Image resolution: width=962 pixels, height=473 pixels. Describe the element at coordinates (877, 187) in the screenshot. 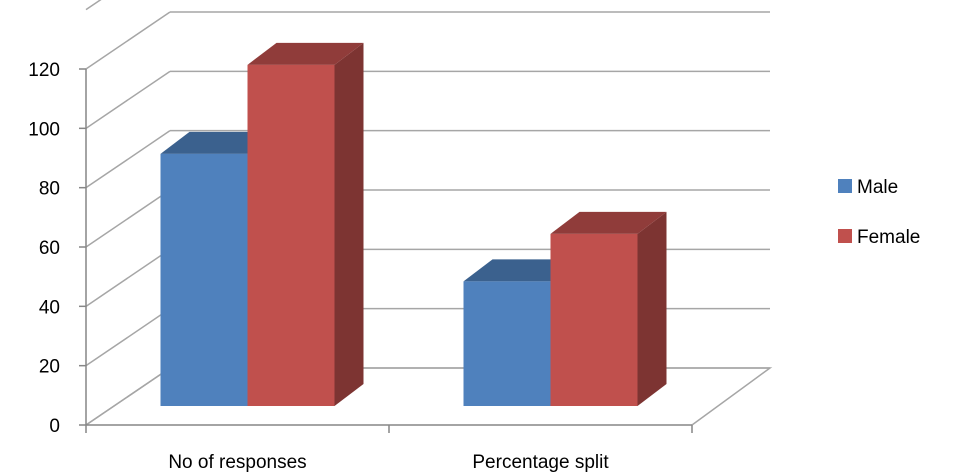

I see `legend-label: Male` at that location.